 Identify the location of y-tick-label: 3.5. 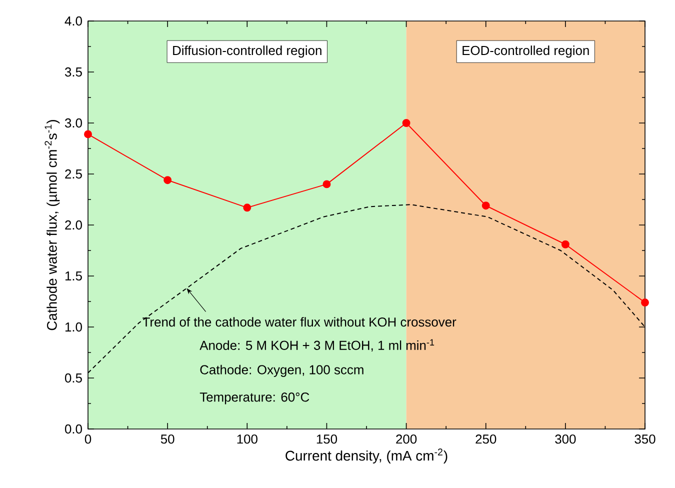
(73, 72).